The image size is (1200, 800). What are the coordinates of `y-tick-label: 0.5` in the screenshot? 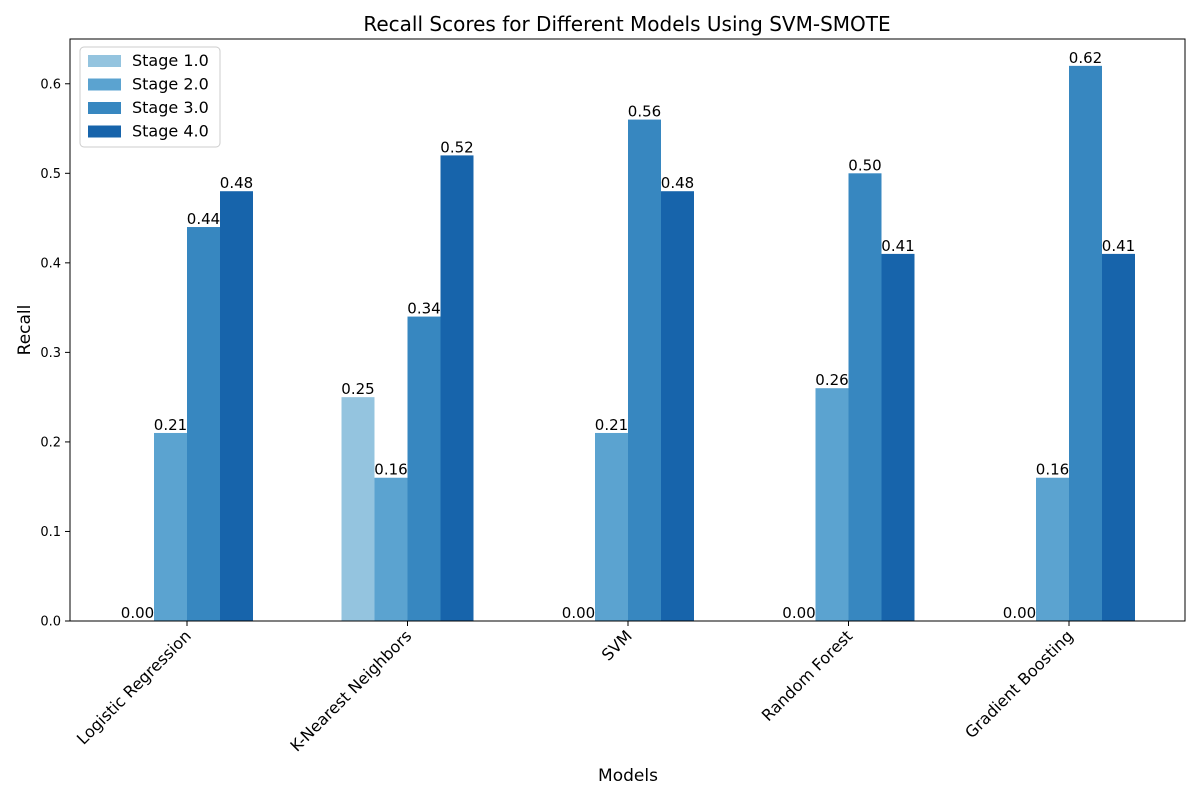 It's located at (50, 174).